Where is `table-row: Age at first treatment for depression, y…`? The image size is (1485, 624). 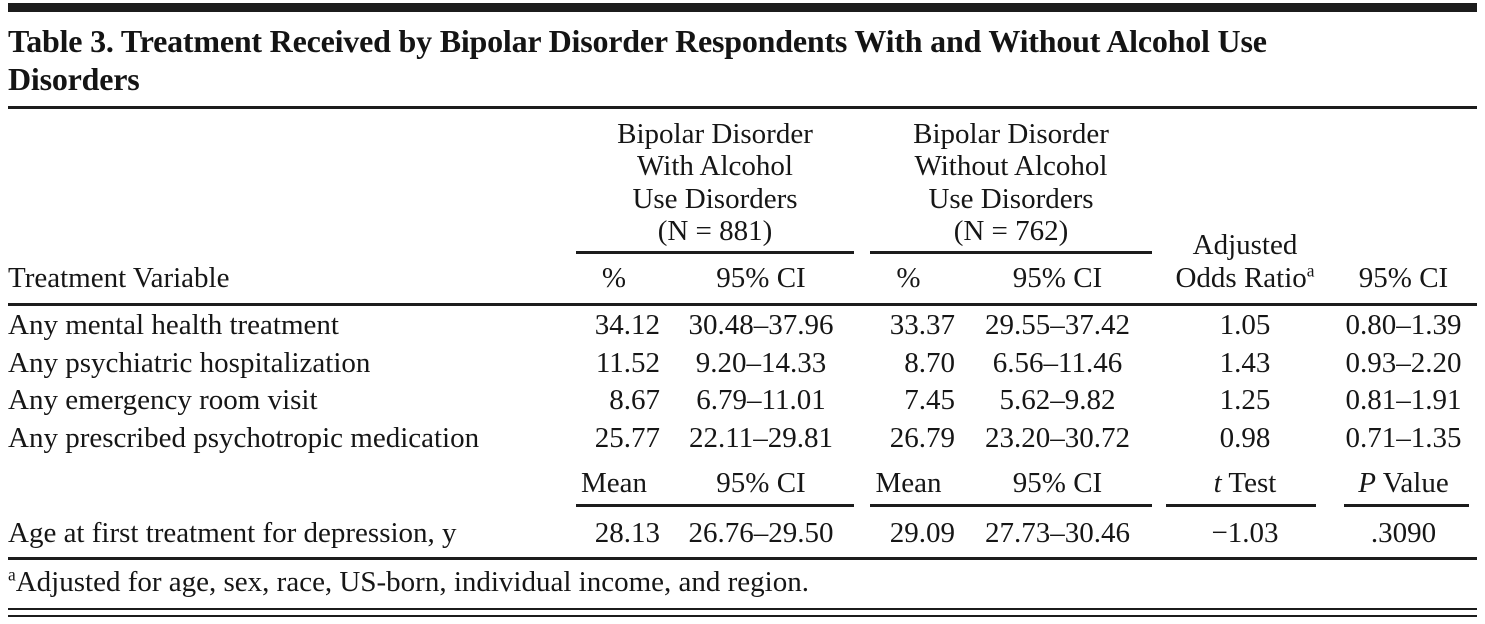
table-row: Age at first treatment for depression, y… is located at coordinates (742, 536).